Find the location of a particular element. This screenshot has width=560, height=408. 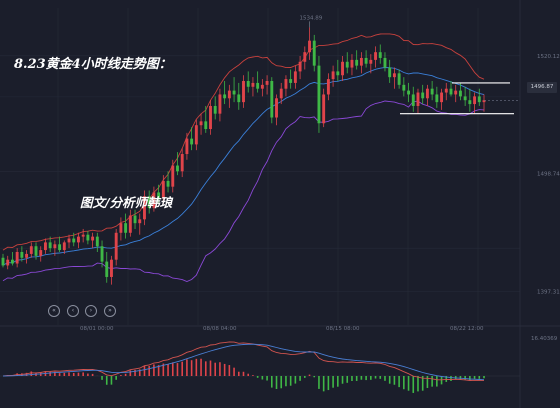

y-tick-label: 1520.12 is located at coordinates (548, 57).